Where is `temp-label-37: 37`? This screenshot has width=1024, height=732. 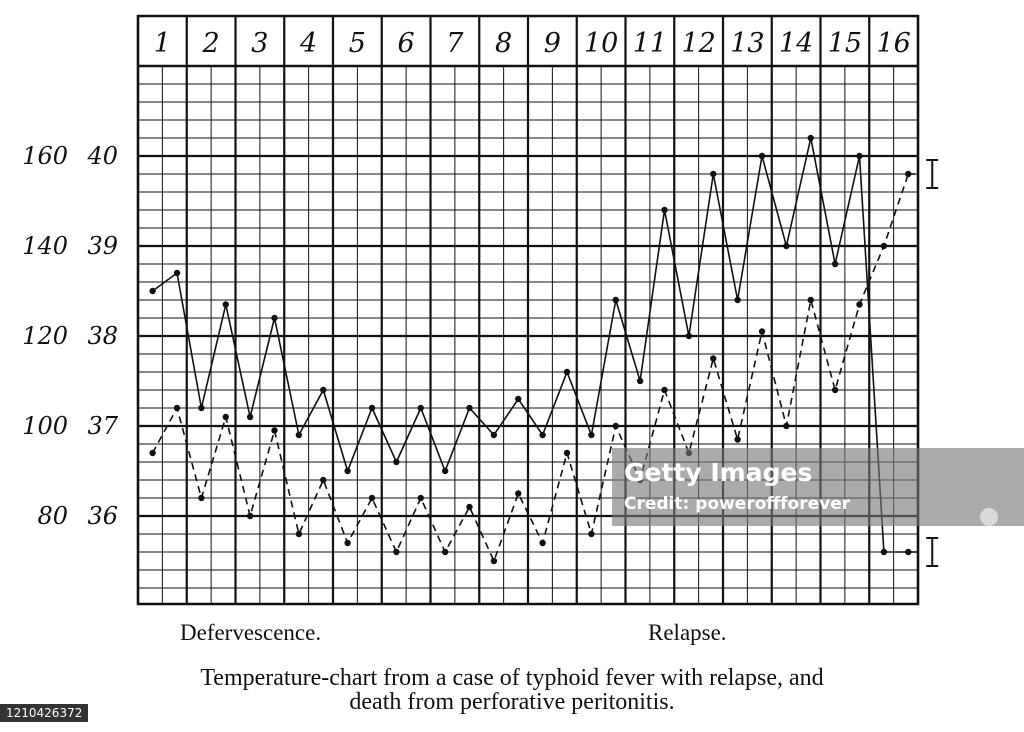
temp-label-37: 37 is located at coordinates (102, 426).